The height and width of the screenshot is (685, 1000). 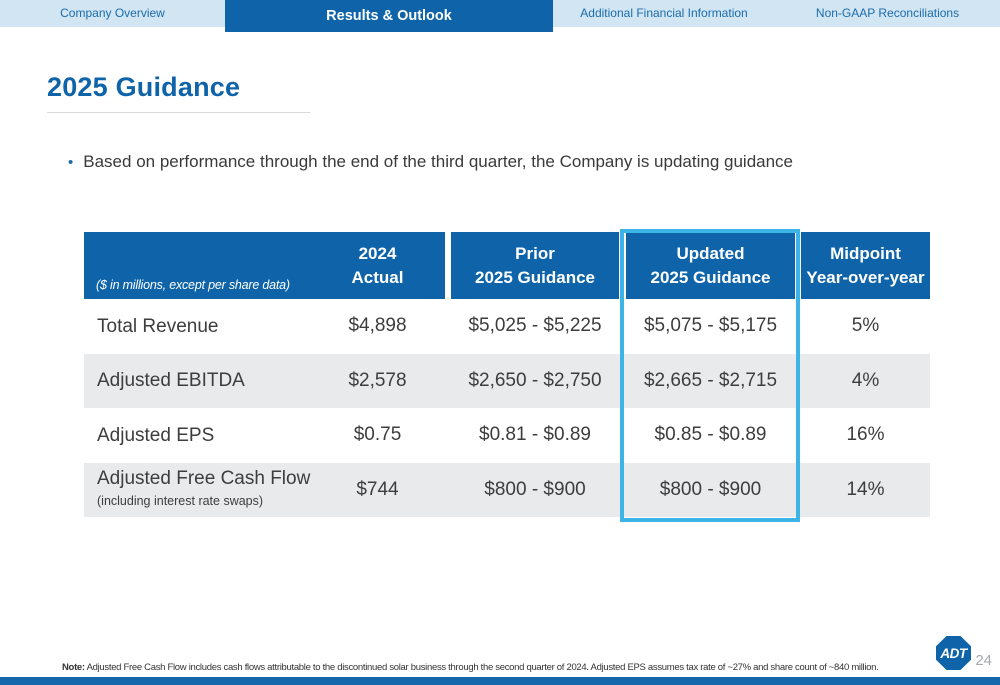 I want to click on page-title: 2025 Guidance, so click(x=144, y=87).